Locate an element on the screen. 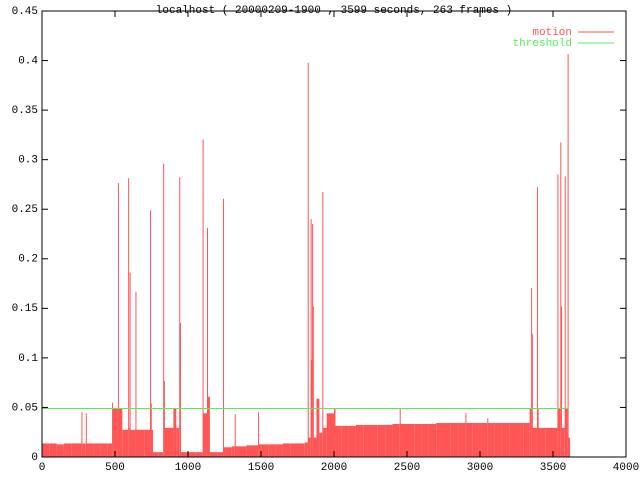  legend-label: motion is located at coordinates (552, 33).